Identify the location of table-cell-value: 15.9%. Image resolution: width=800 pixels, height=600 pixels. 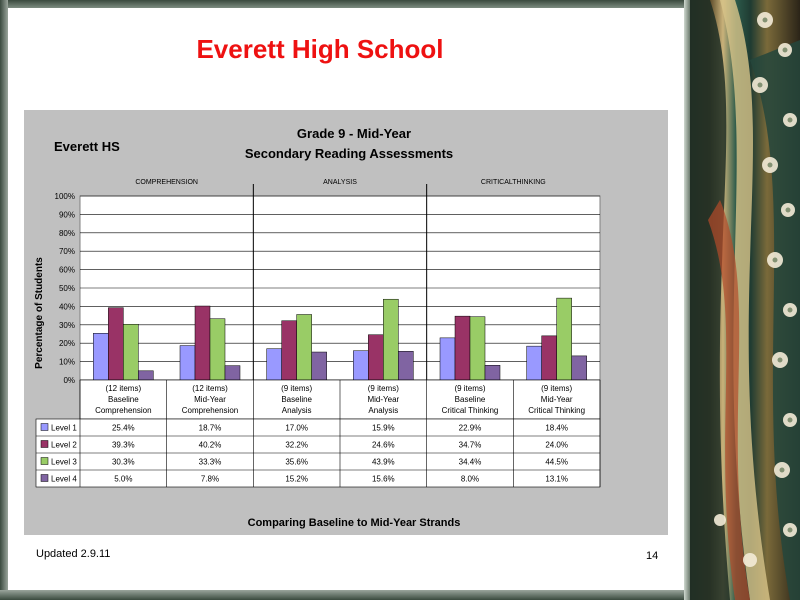
(383, 428).